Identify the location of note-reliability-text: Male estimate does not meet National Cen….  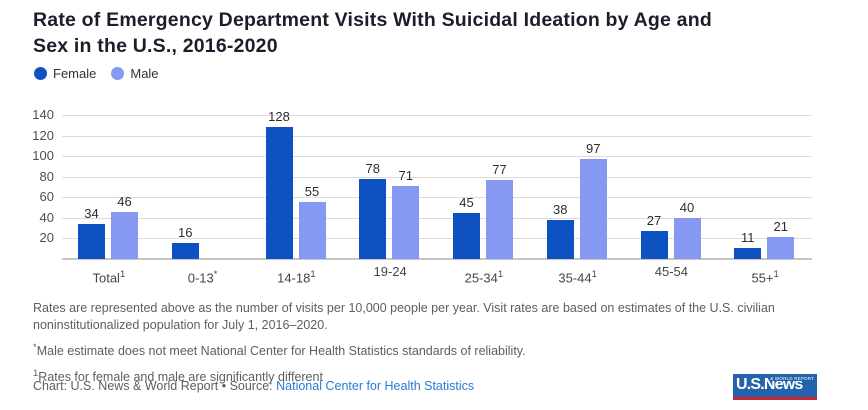
(281, 351).